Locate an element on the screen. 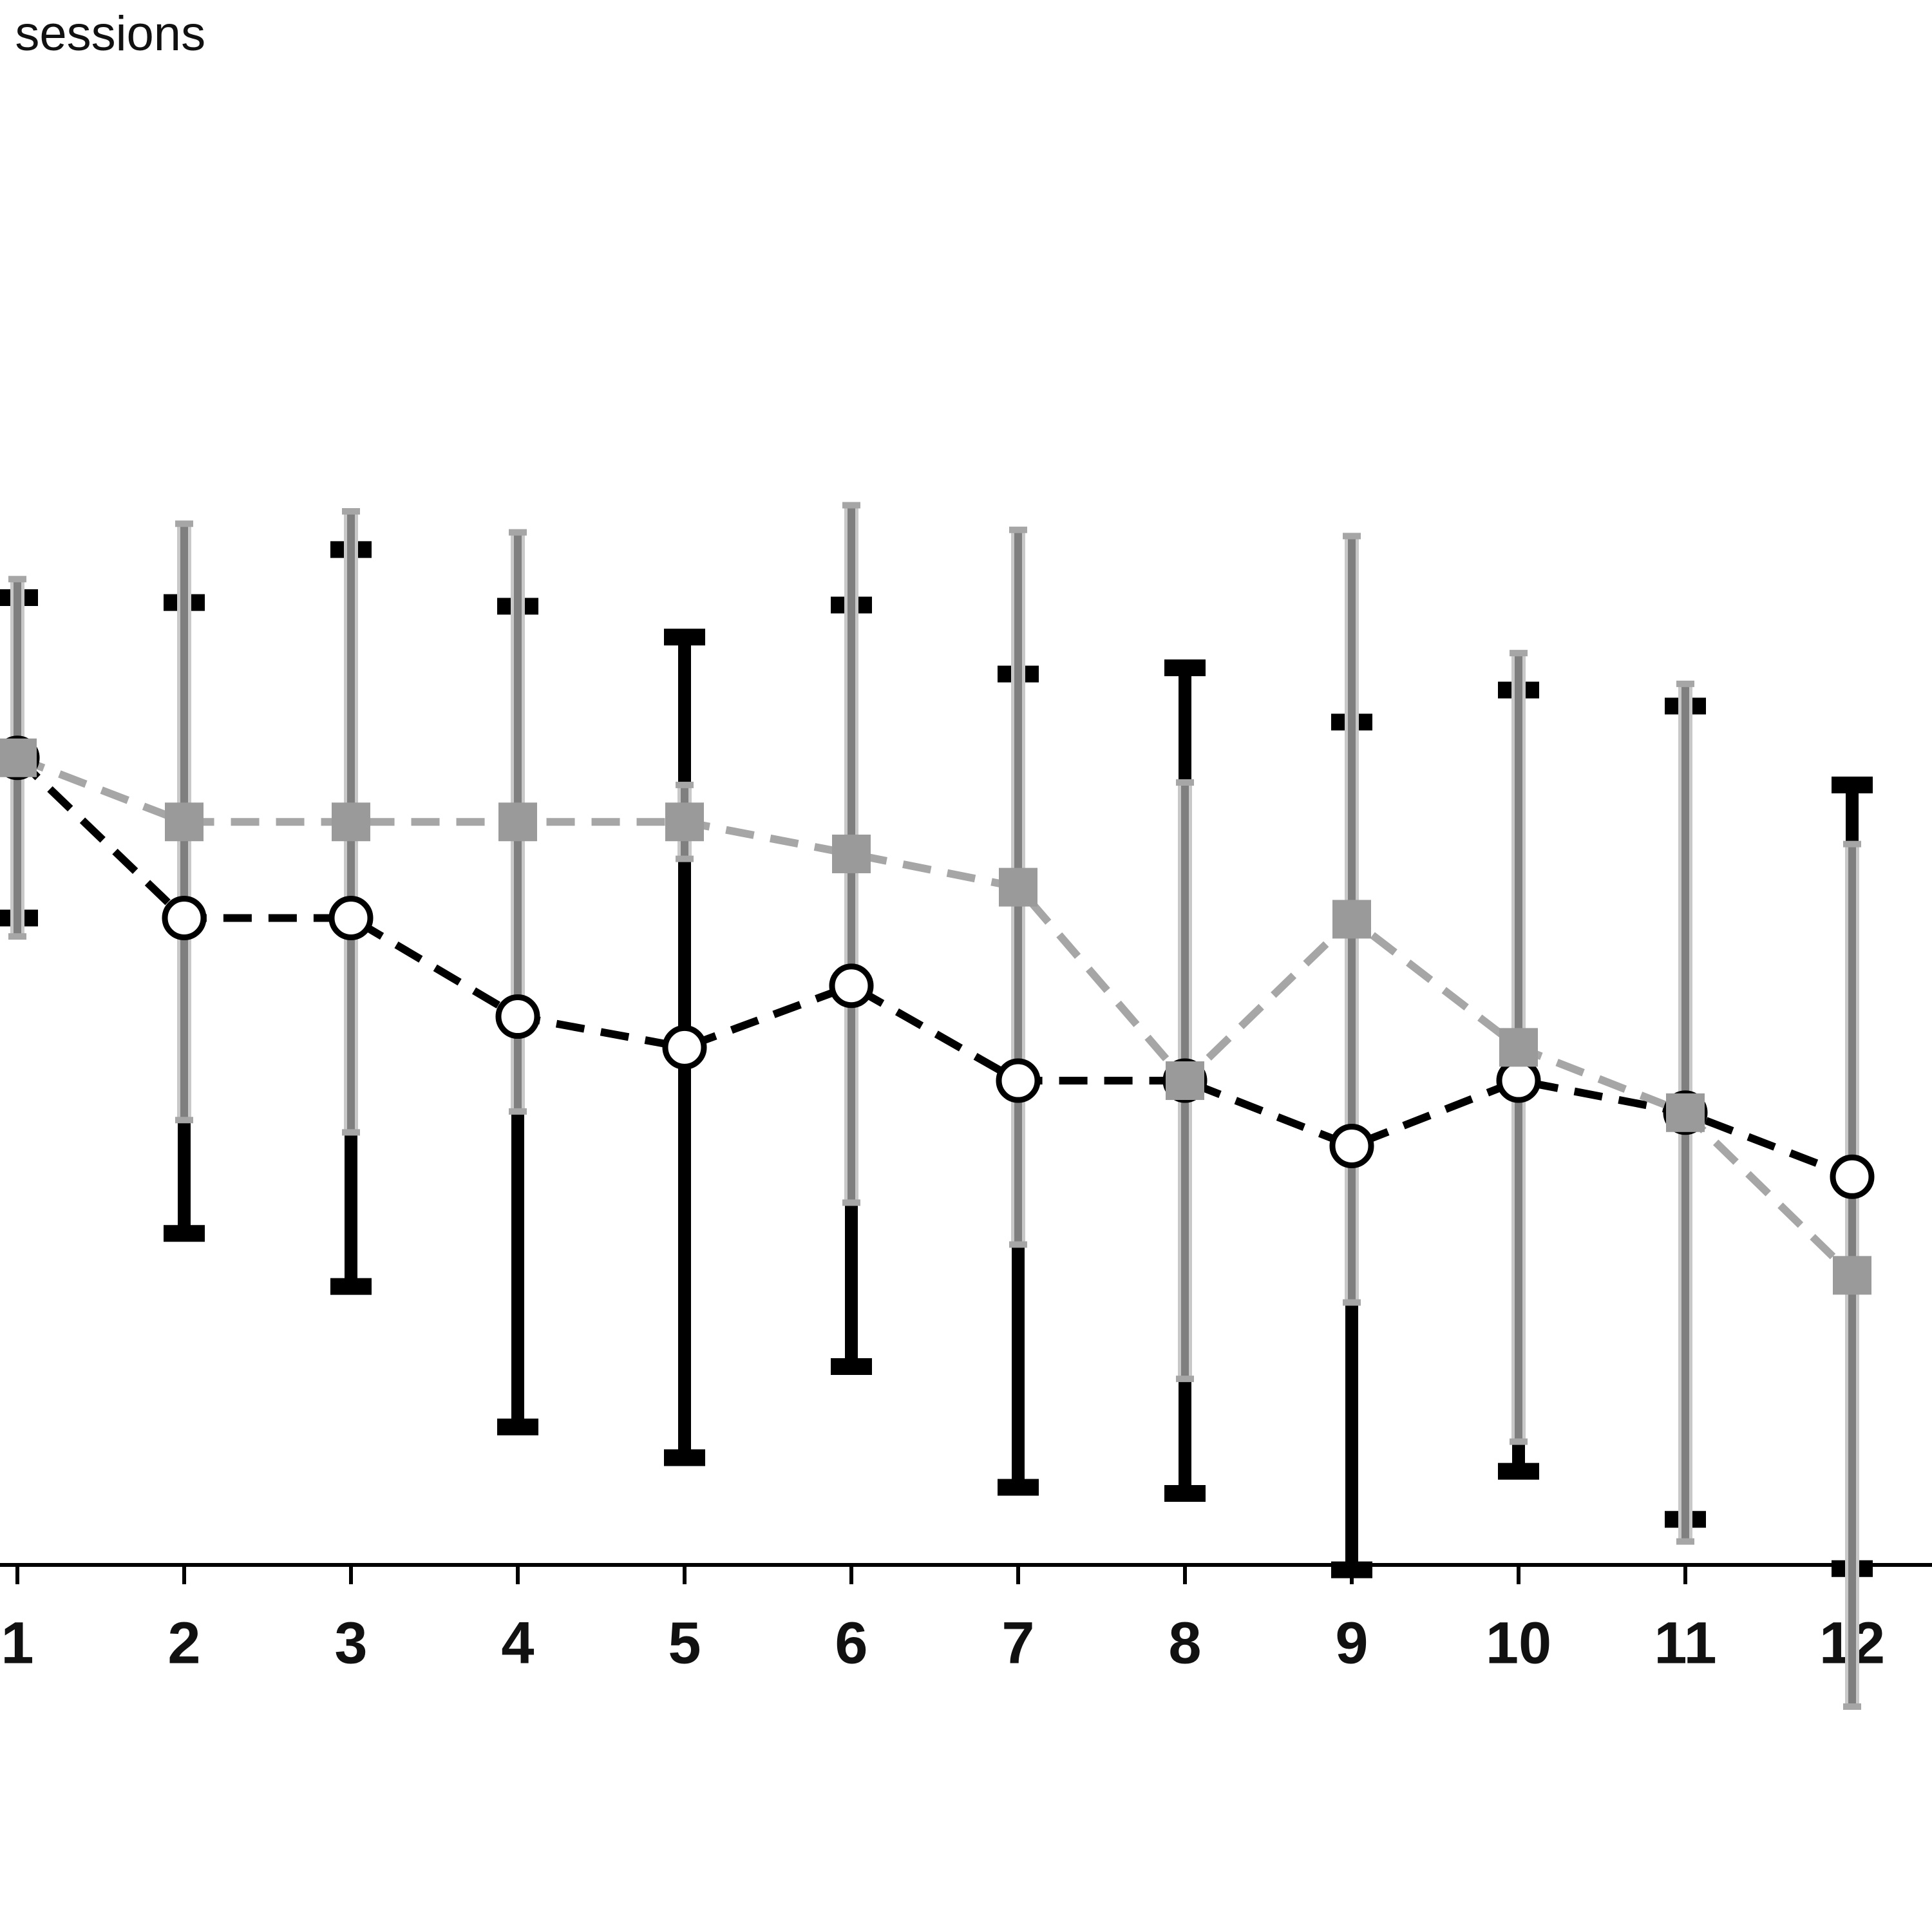 The width and height of the screenshot is (1932, 1932). x-tick-label: 6 is located at coordinates (851, 1643).